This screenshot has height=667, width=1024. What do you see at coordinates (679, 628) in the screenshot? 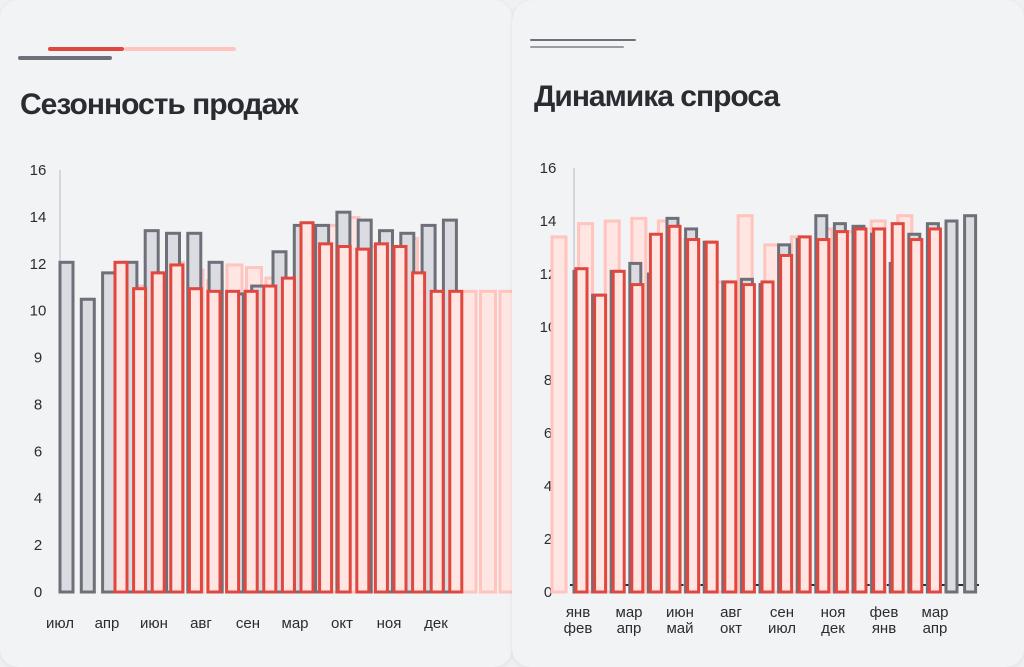
I see `x-tick-label-bottom: май` at bounding box center [679, 628].